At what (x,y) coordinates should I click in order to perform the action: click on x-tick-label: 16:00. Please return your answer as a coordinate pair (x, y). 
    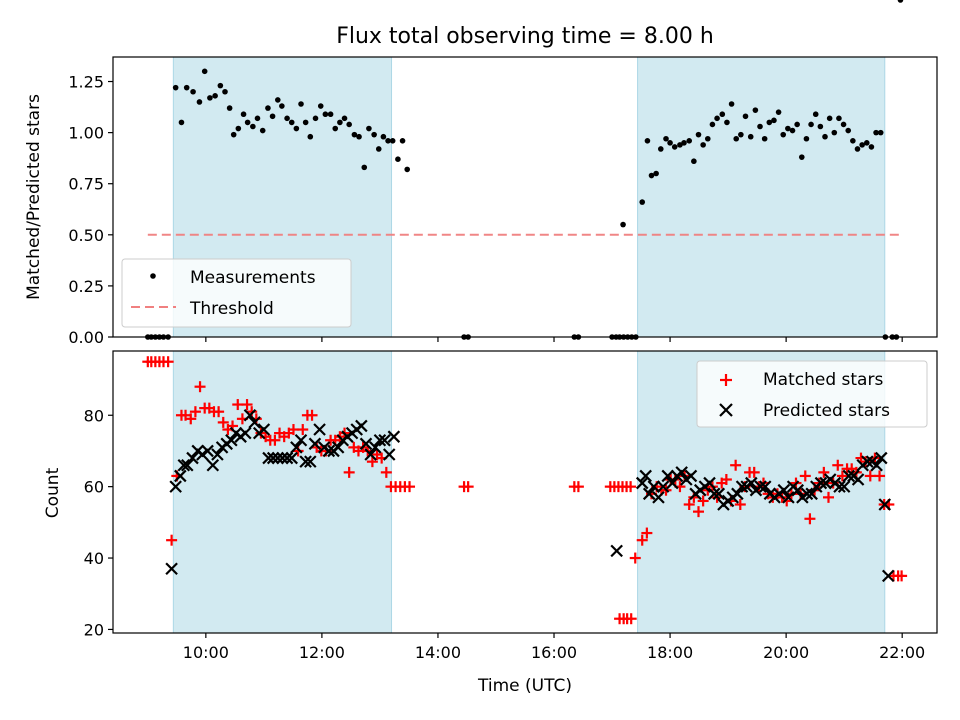
    Looking at the image, I should click on (554, 652).